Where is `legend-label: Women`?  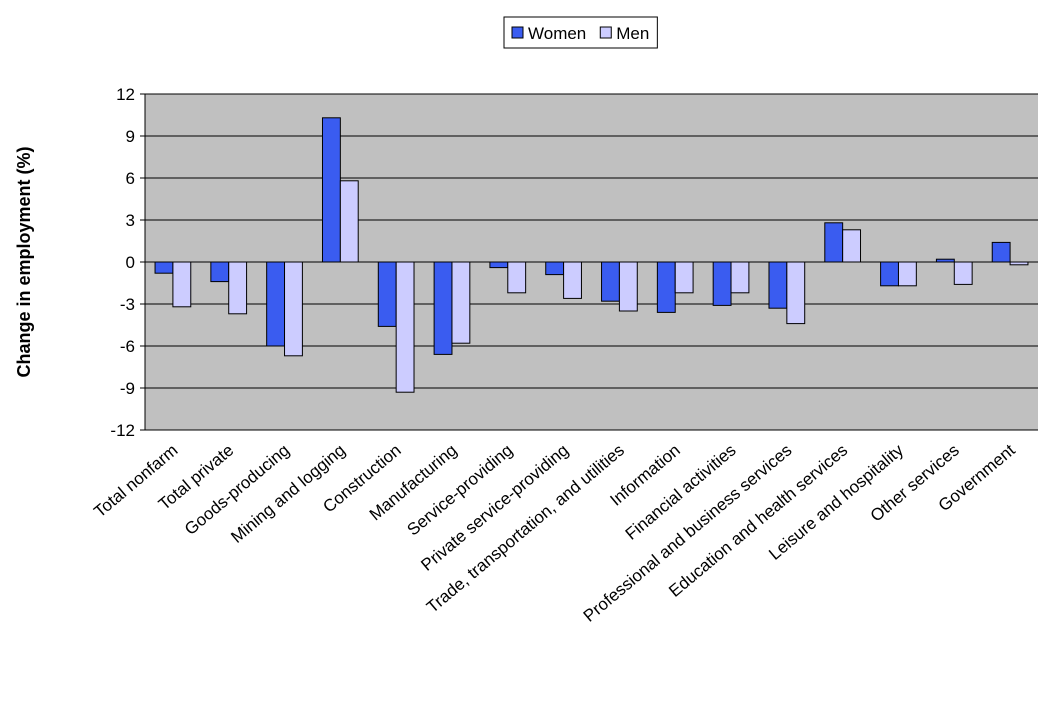
legend-label: Women is located at coordinates (557, 33).